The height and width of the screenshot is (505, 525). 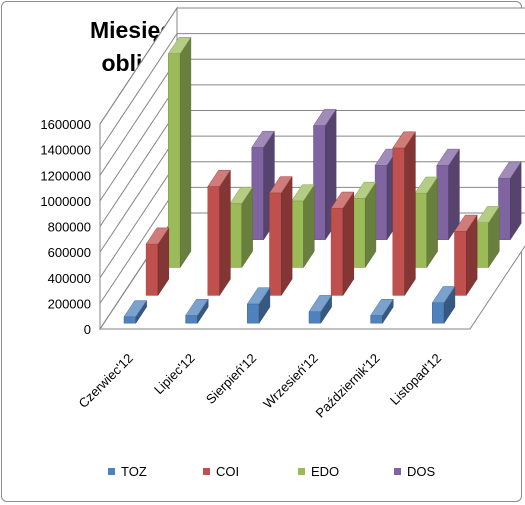 I want to click on y-tick-label: 600000, so click(x=69, y=252).